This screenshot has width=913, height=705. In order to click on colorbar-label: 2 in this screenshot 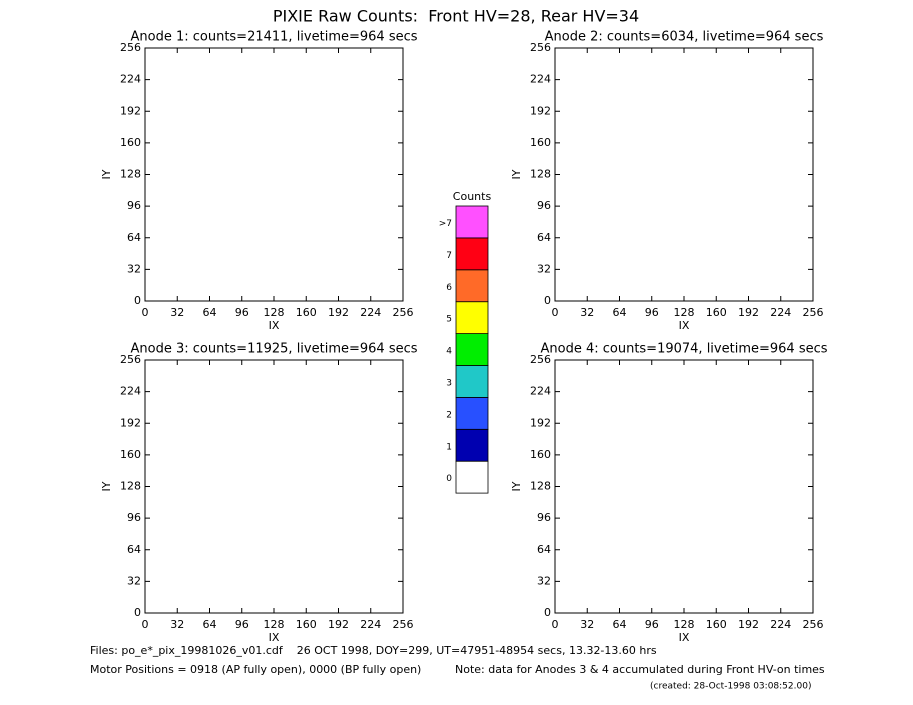, I will do `click(449, 415)`.